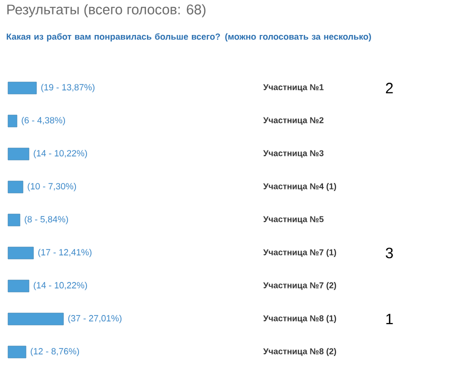 This screenshot has width=459, height=372. I want to click on data-label: (37 - 27,01%), so click(95, 319).